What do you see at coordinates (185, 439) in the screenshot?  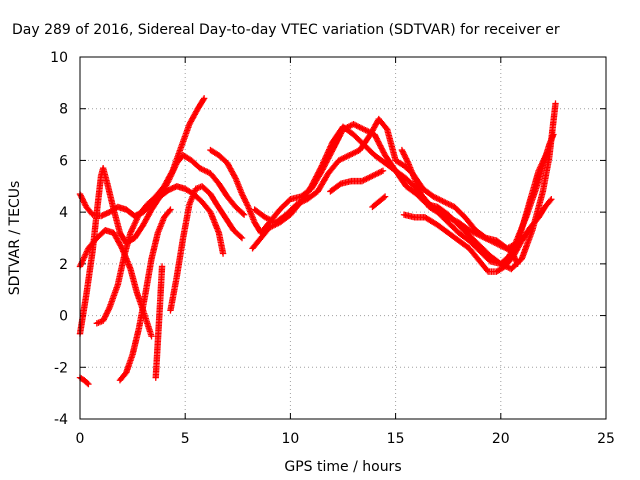 I see `x-tick-label: 5` at bounding box center [185, 439].